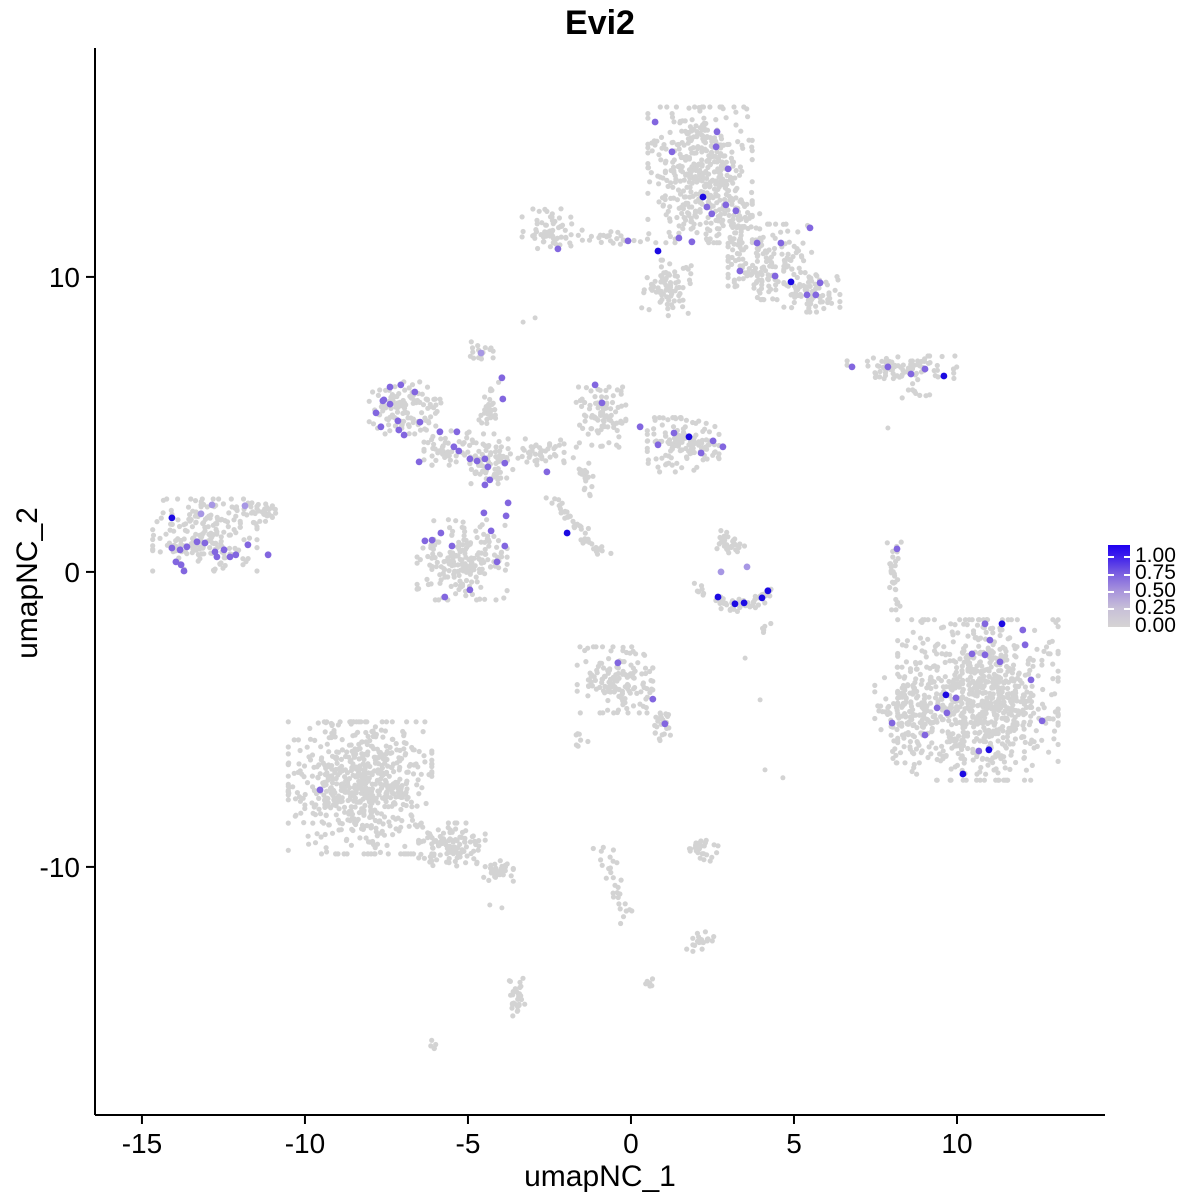  I want to click on y-tick-label: -10, so click(60, 867).